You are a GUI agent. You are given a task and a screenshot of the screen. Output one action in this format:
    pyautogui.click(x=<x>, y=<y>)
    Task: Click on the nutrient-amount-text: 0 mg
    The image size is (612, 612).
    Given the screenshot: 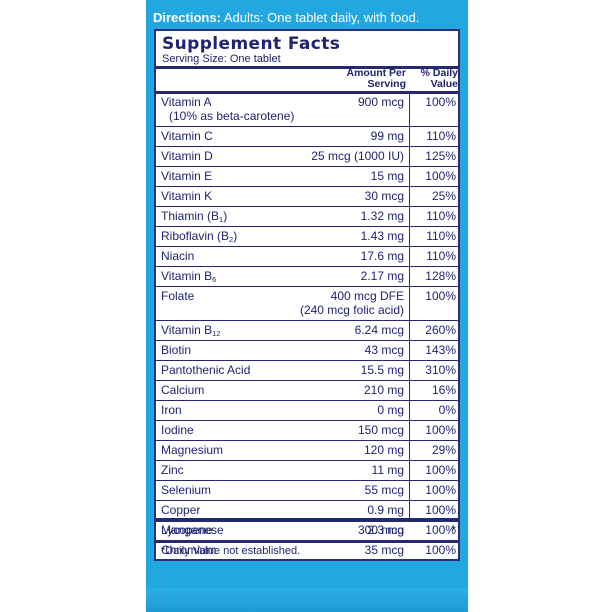 What is the action you would take?
    pyautogui.click(x=390, y=410)
    